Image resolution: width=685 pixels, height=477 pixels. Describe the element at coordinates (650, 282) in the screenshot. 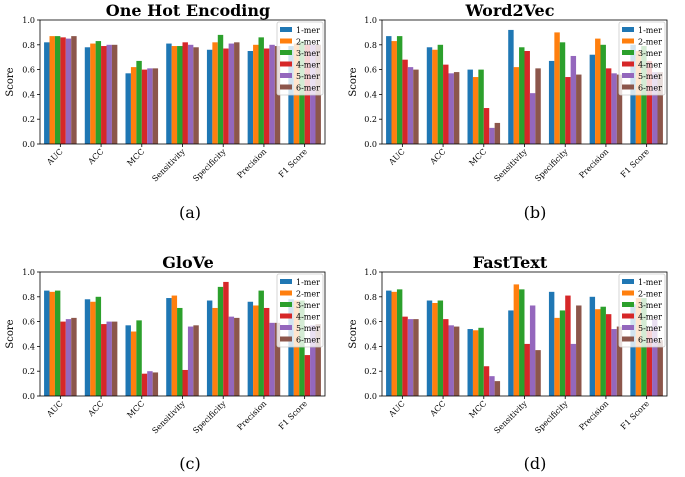

I see `legend-label-d-1-mer: 1-mer` at that location.